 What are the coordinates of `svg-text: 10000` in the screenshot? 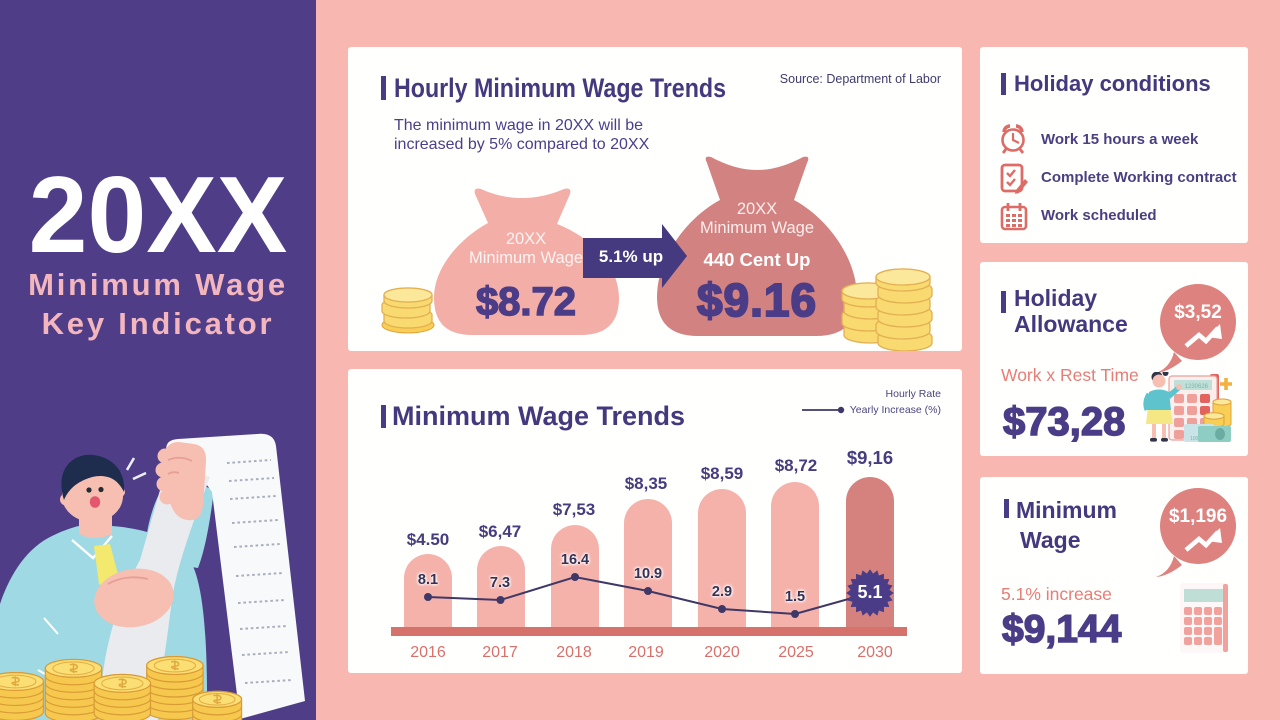 It's located at (1197, 439).